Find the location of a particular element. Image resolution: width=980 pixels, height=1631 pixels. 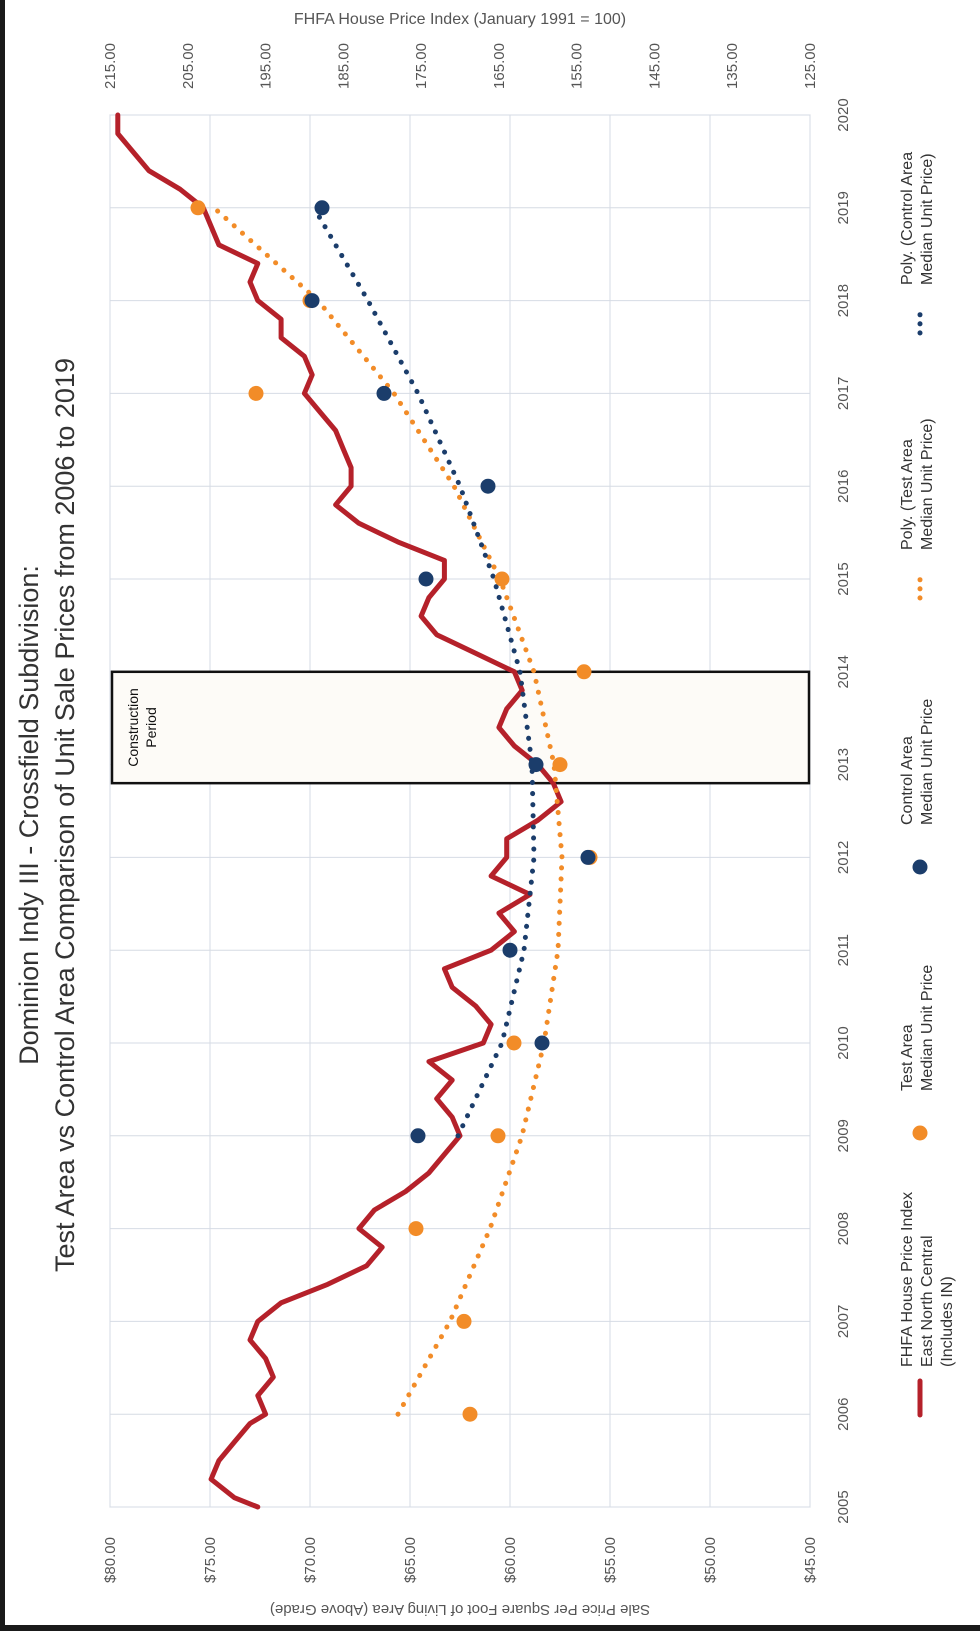

y2-tick-label: 175.00 is located at coordinates (421, 66).